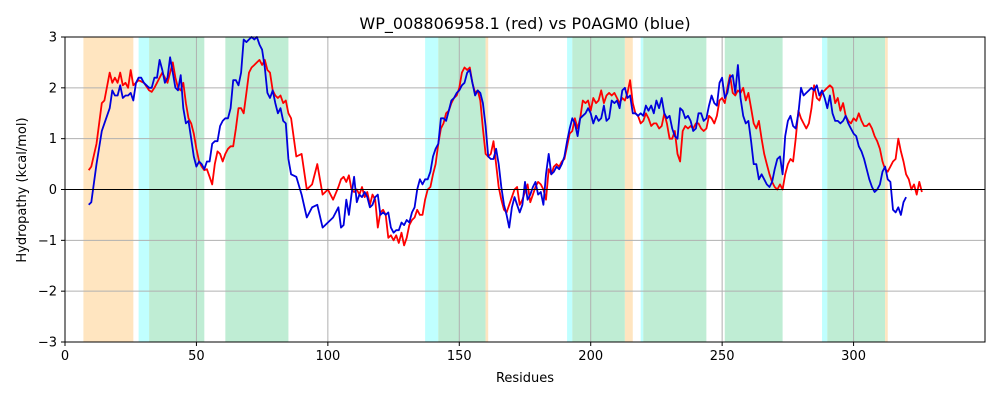 Image resolution: width=1000 pixels, height=400 pixels. Describe the element at coordinates (47, 343) in the screenshot. I see `y-tick-label: −3` at that location.